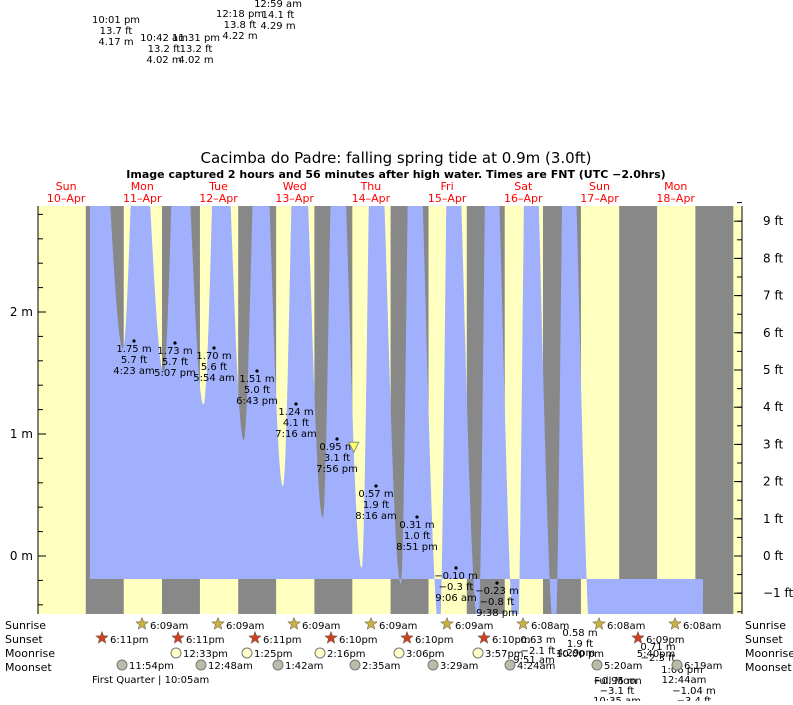 The width and height of the screenshot is (793, 705). I want to click on moonset-time: 3:29am, so click(459, 666).